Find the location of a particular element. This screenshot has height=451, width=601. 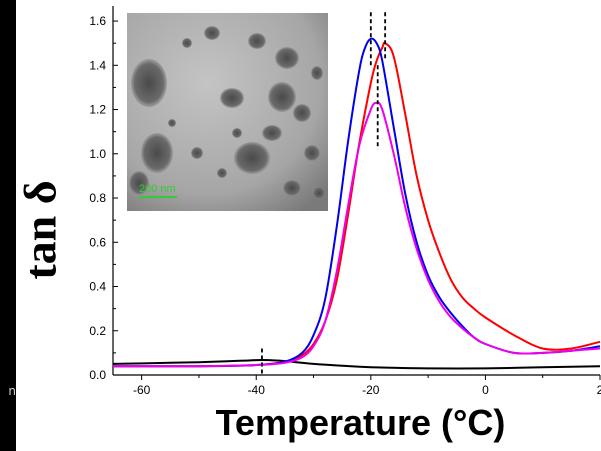

y-tick-label: 1.6 is located at coordinates (97, 21).